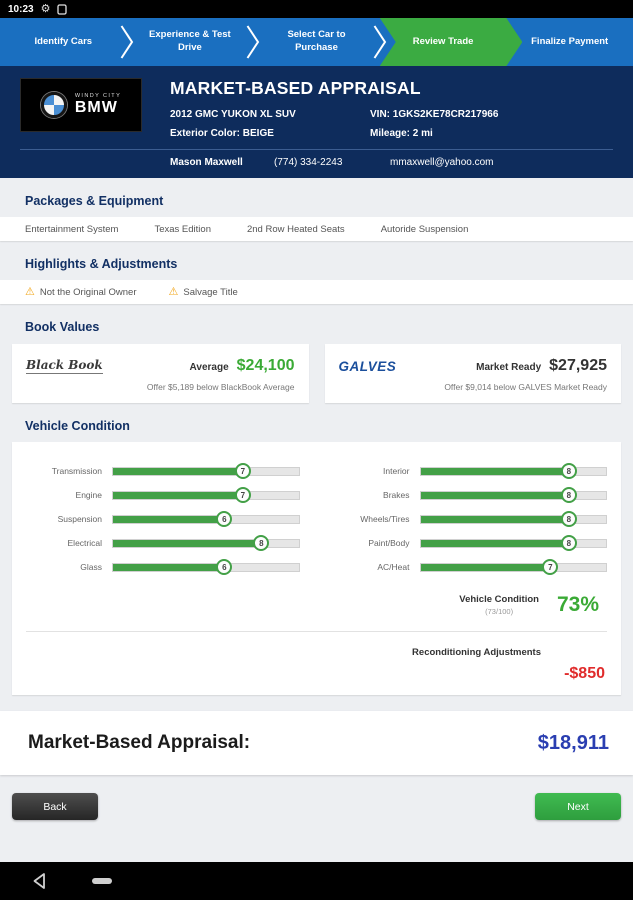  Describe the element at coordinates (209, 367) in the screenshot. I see `book-value-label: Average` at that location.